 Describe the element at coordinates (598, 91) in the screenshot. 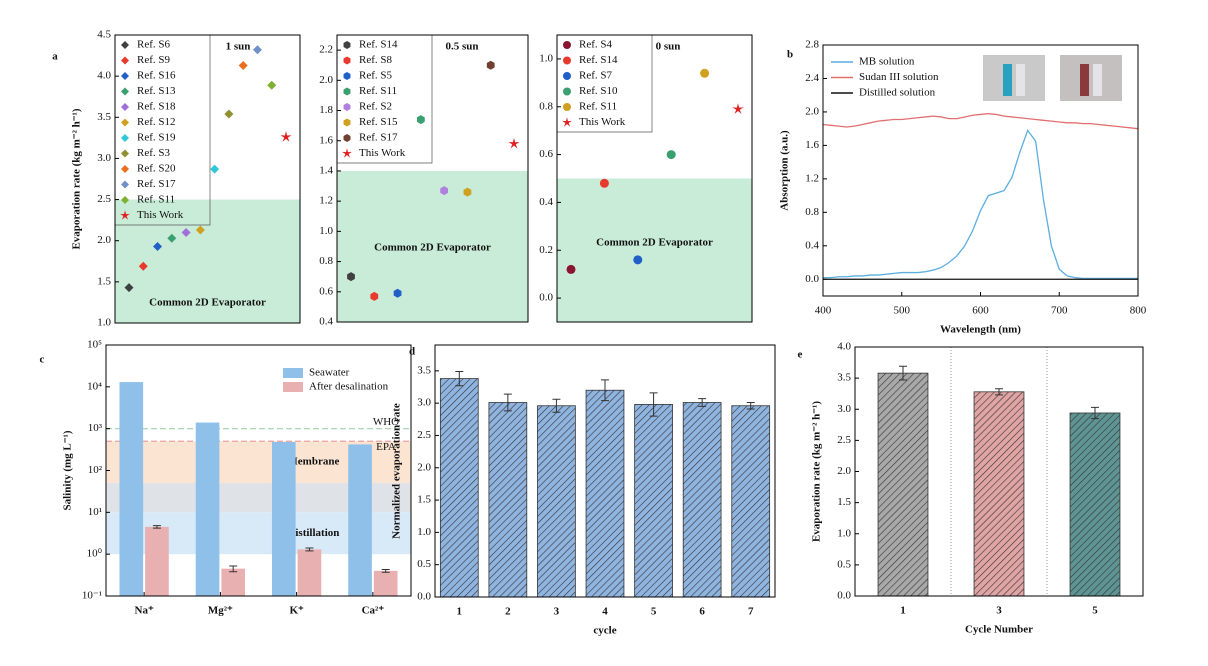

I see `legend-label: Ref. S10` at that location.